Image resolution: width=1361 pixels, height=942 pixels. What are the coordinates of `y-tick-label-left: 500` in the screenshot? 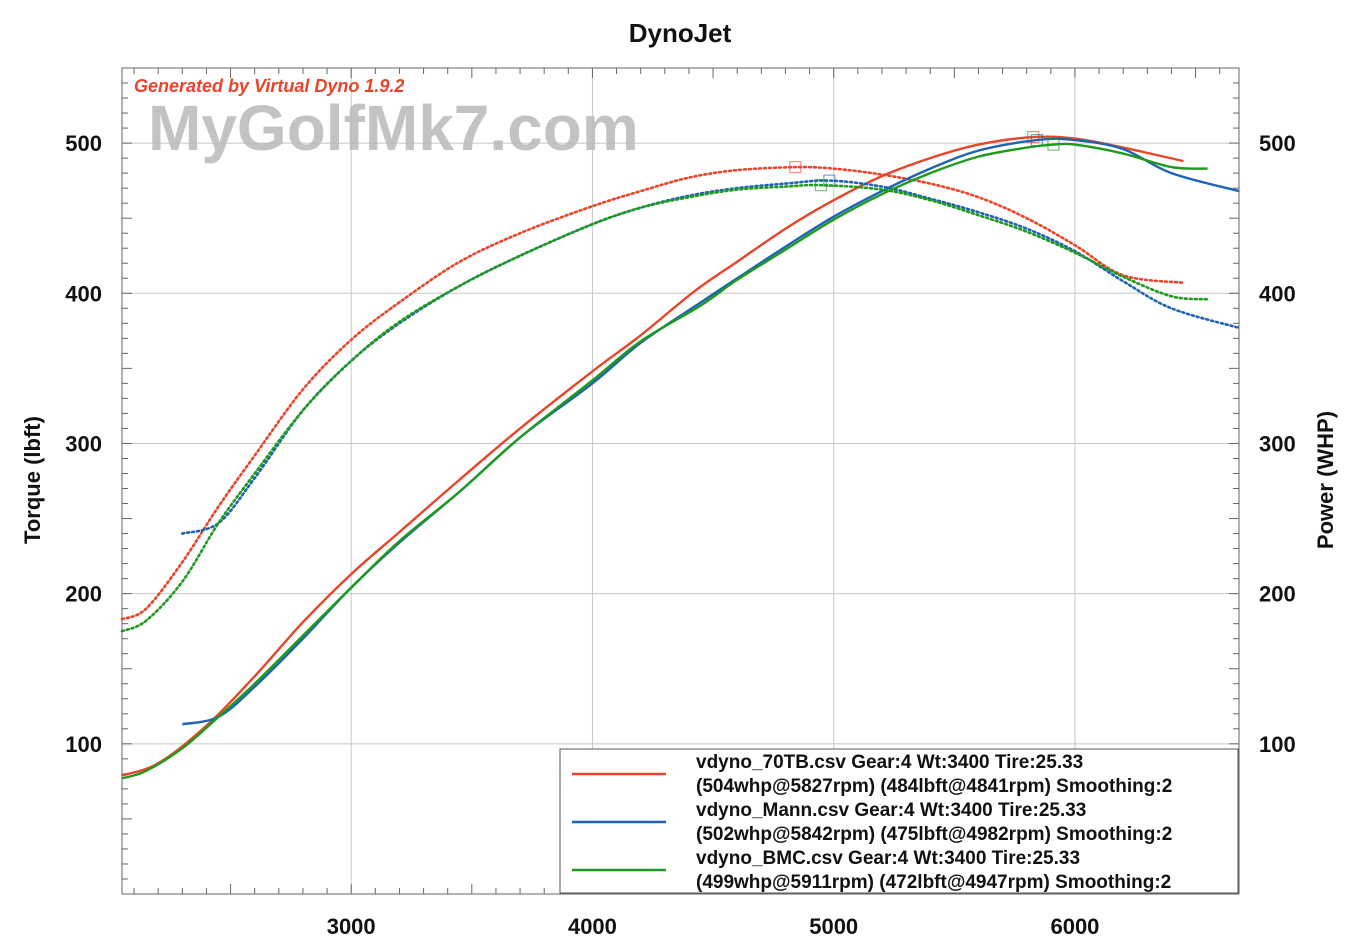 It's located at (83, 143).